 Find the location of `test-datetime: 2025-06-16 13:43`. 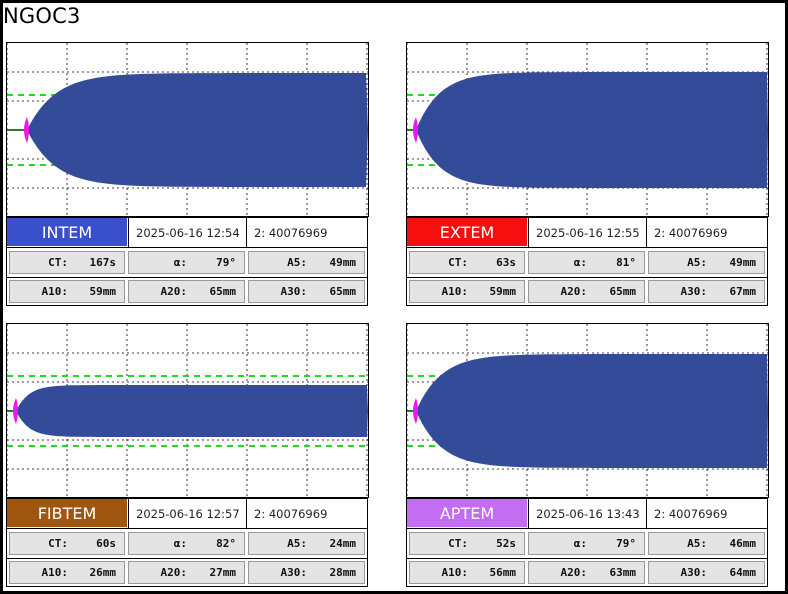

test-datetime: 2025-06-16 13:43 is located at coordinates (587, 513).